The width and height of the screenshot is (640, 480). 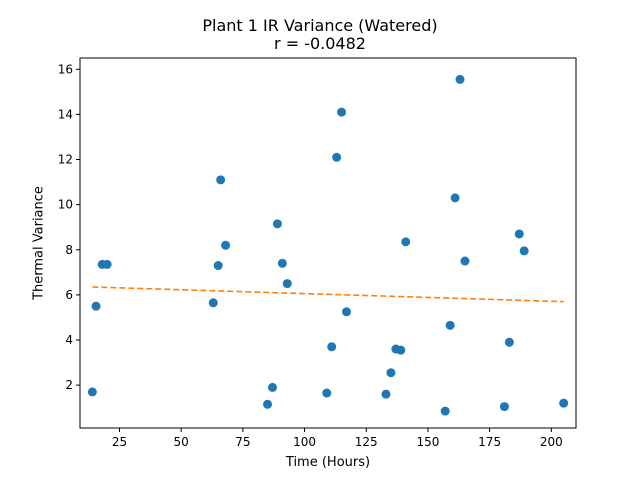 I want to click on x-axis-label: Time (Hours), so click(x=328, y=462).